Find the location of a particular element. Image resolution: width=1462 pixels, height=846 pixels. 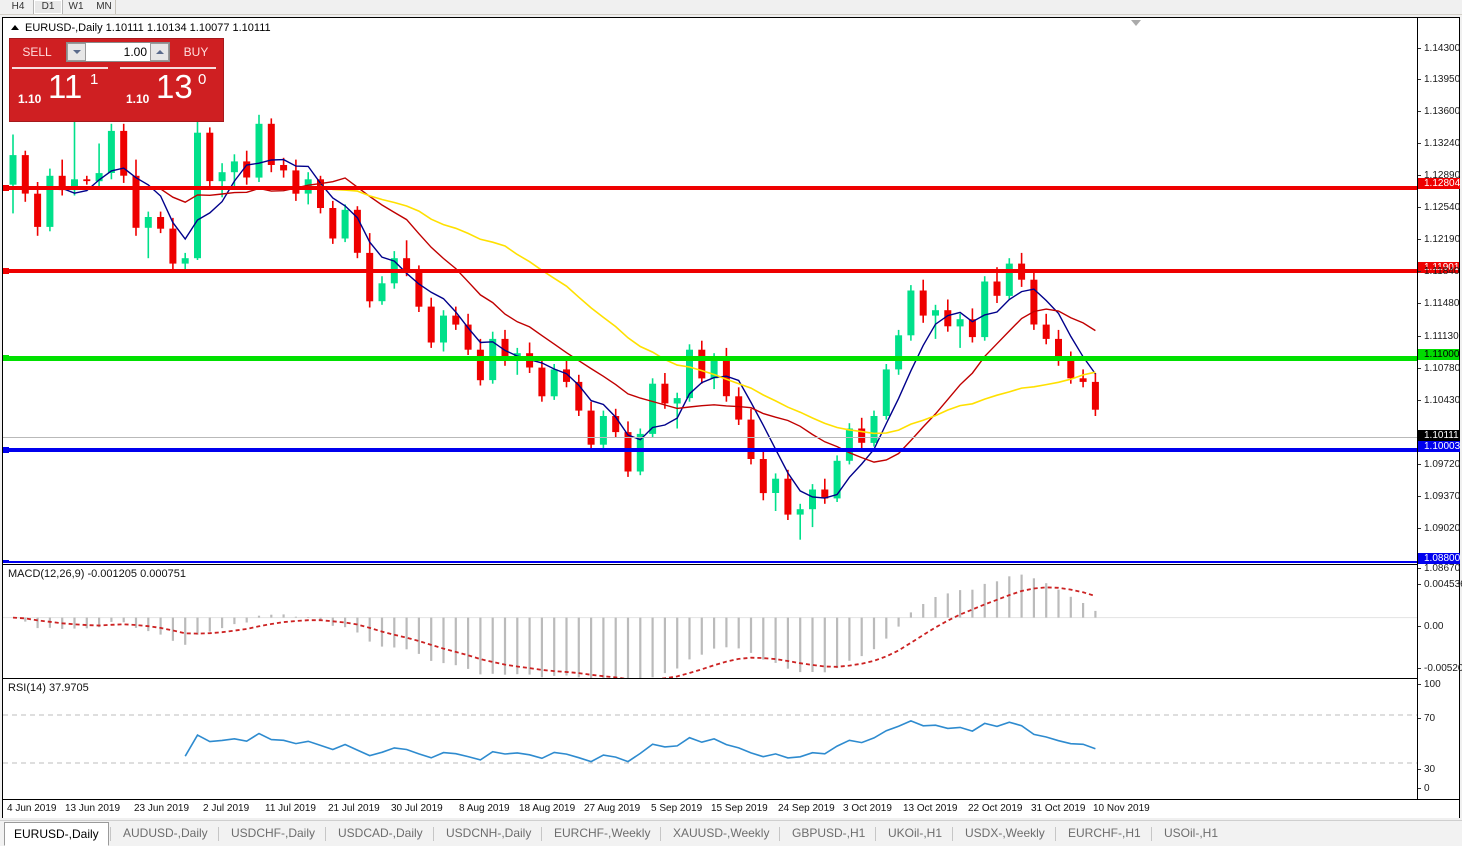

price-tick-1.09370: 1.09370 is located at coordinates (1439, 496).